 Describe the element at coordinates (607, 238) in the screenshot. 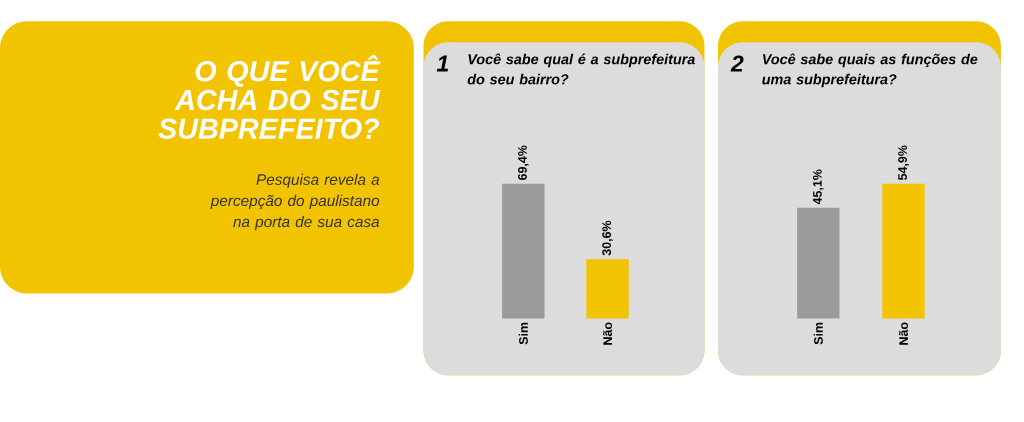

I see `data-label: 30,6%` at that location.